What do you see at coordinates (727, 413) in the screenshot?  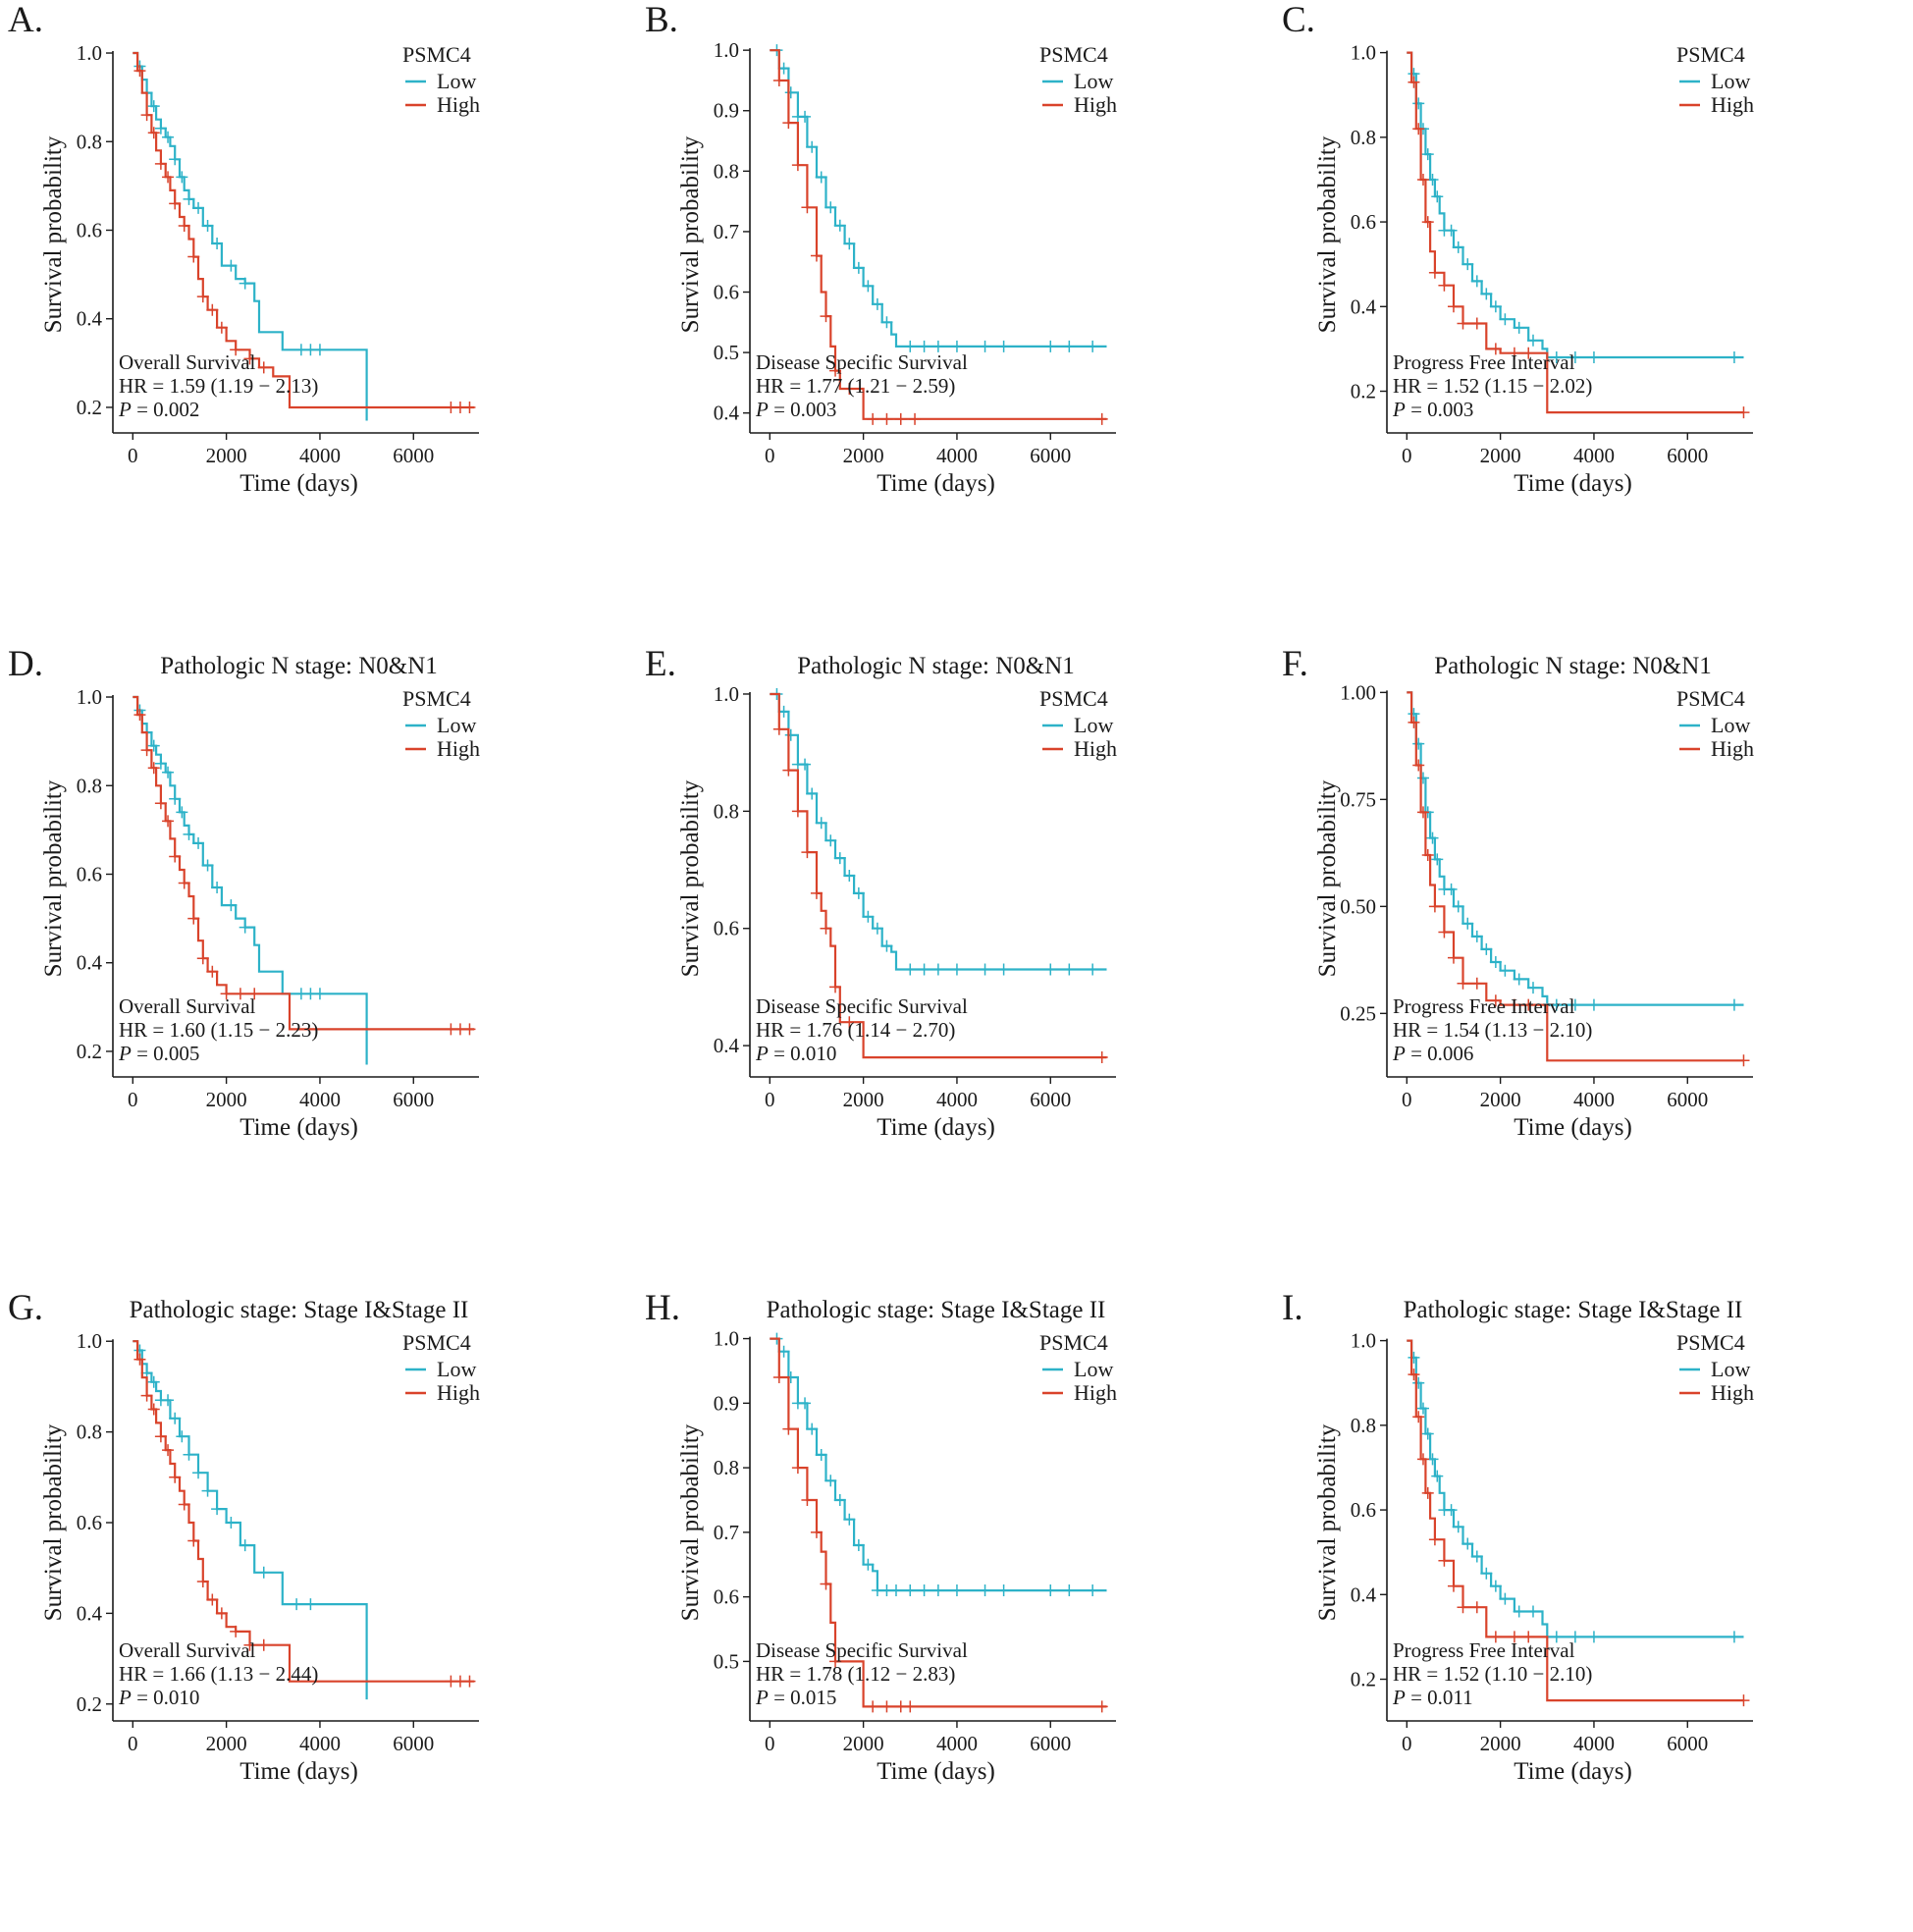 I see `y-tick-label: 0.4` at bounding box center [727, 413].